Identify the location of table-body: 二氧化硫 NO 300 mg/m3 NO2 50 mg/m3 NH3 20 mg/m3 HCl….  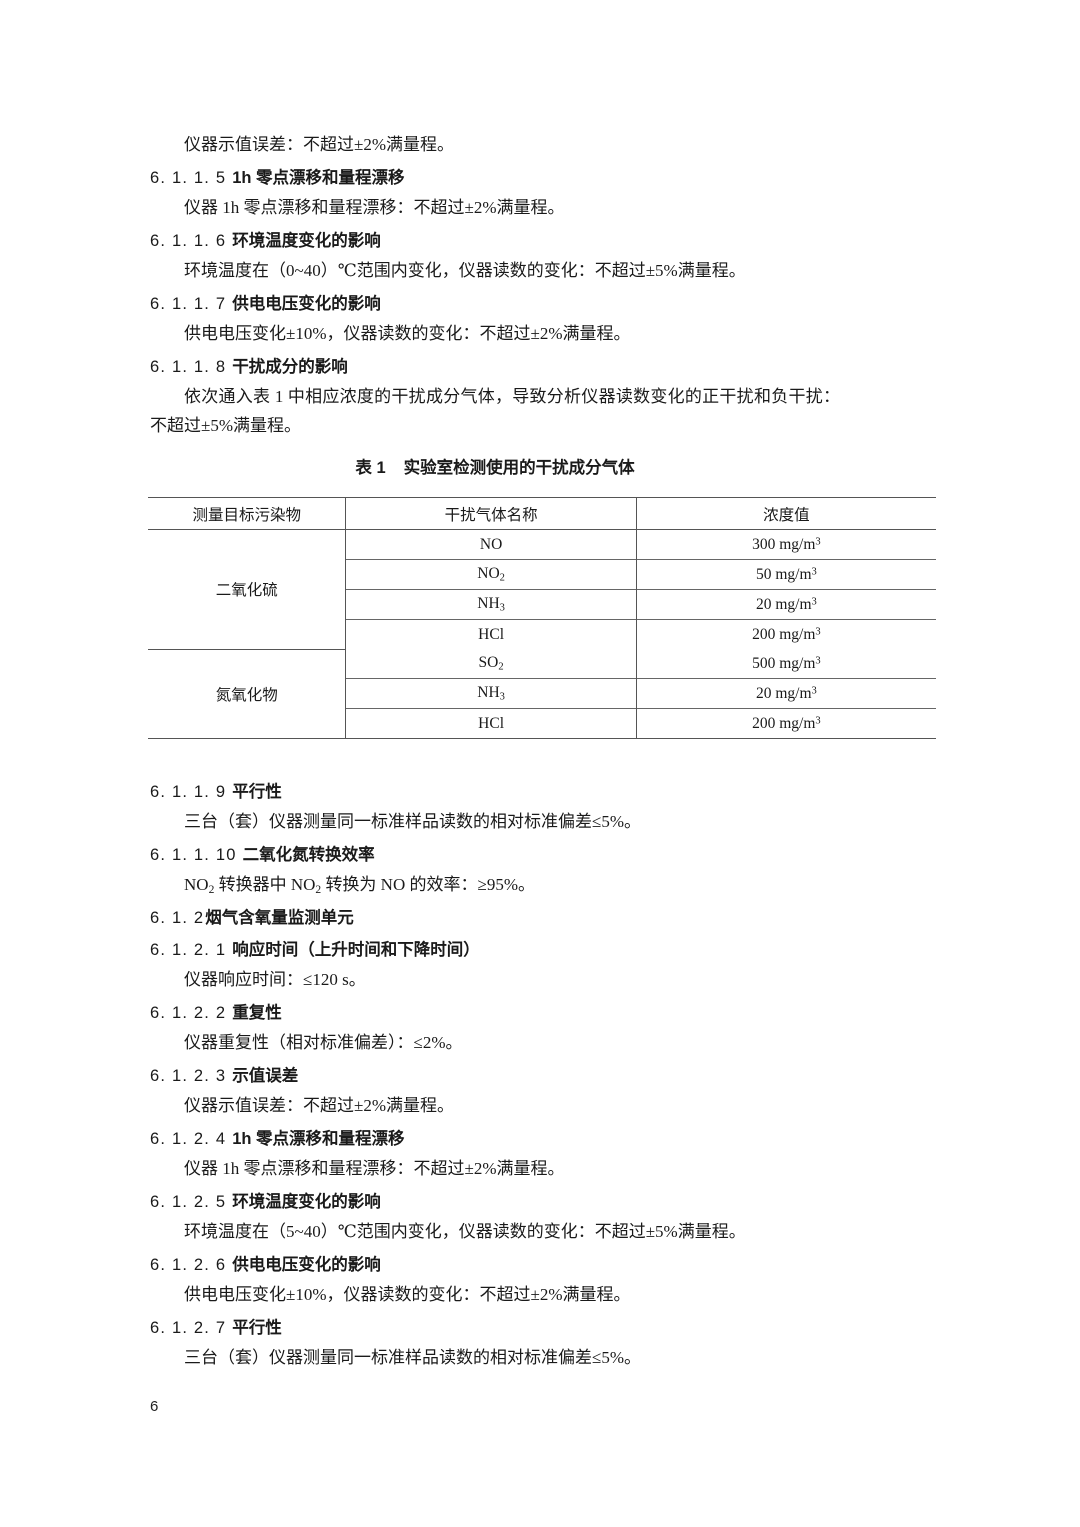
(542, 634).